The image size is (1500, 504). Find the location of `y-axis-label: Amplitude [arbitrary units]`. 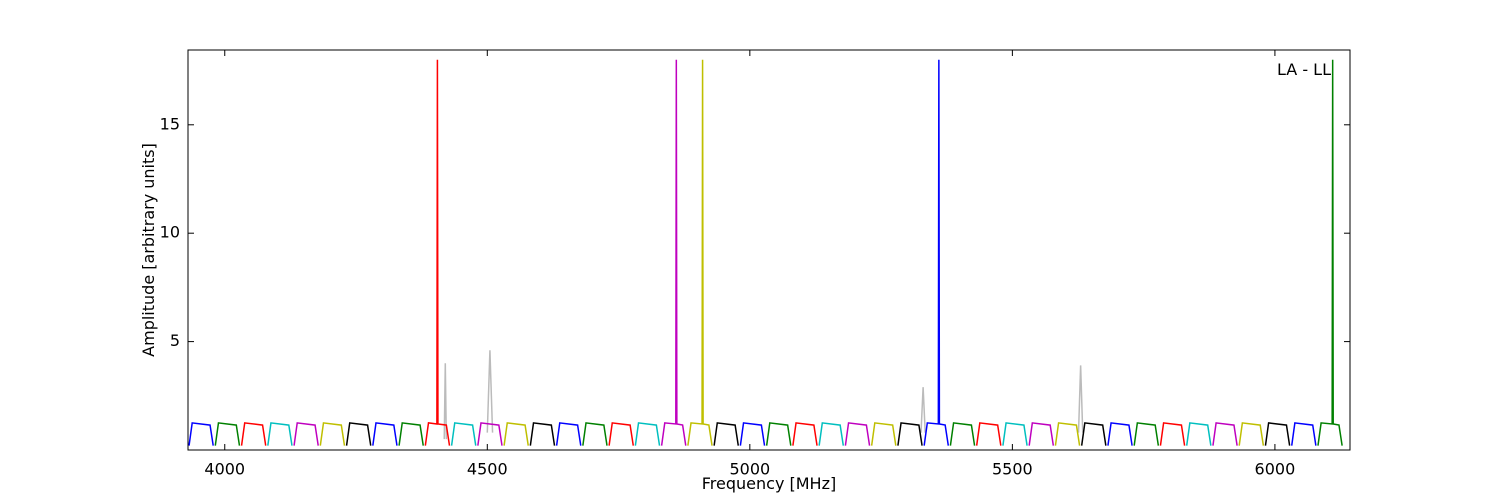

y-axis-label: Amplitude [arbitrary units] is located at coordinates (148, 250).